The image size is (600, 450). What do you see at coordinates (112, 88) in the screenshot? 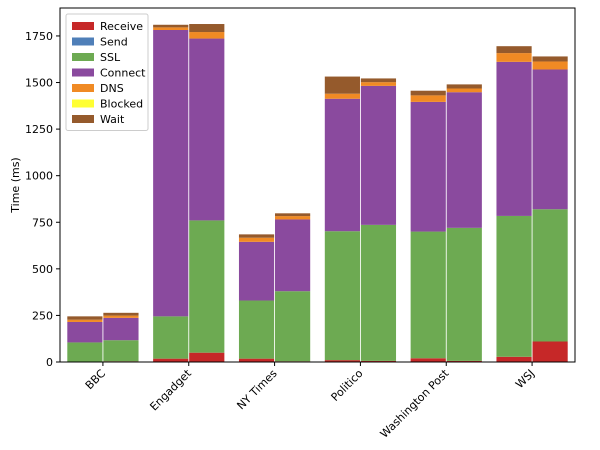
I see `legend-label-dns: DNS` at bounding box center [112, 88].